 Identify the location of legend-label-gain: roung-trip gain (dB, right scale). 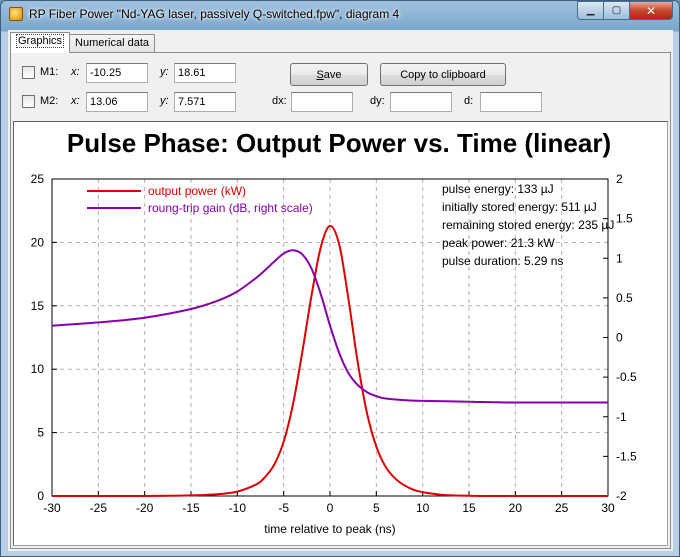
(230, 208).